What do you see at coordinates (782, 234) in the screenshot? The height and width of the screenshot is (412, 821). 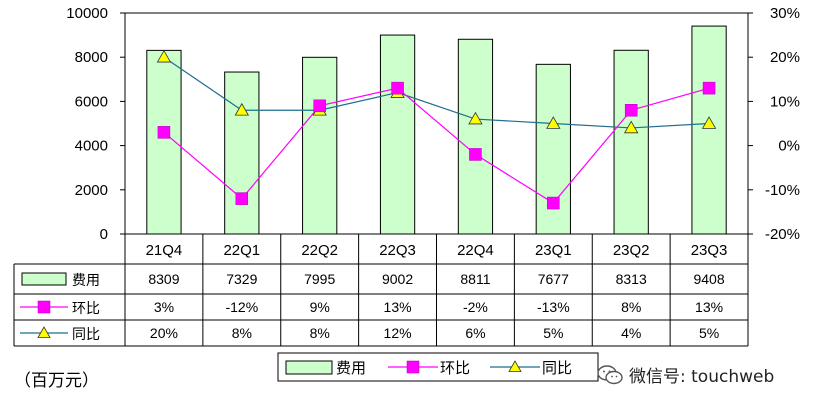 I see `right-axis-tick-label: -20%` at bounding box center [782, 234].